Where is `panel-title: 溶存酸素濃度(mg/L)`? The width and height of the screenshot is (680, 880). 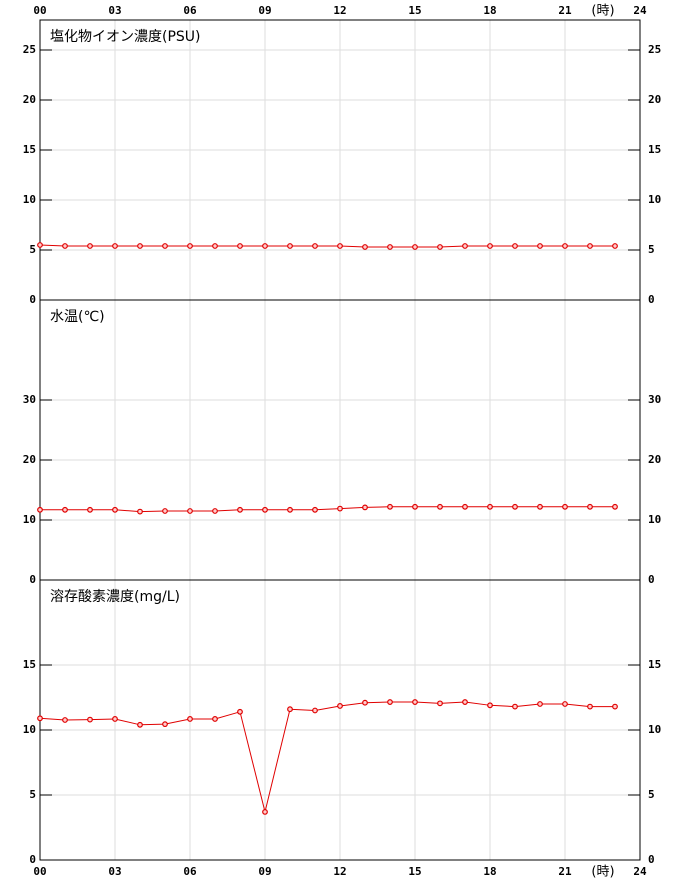 panel-title: 溶存酸素濃度(mg/L) is located at coordinates (115, 597).